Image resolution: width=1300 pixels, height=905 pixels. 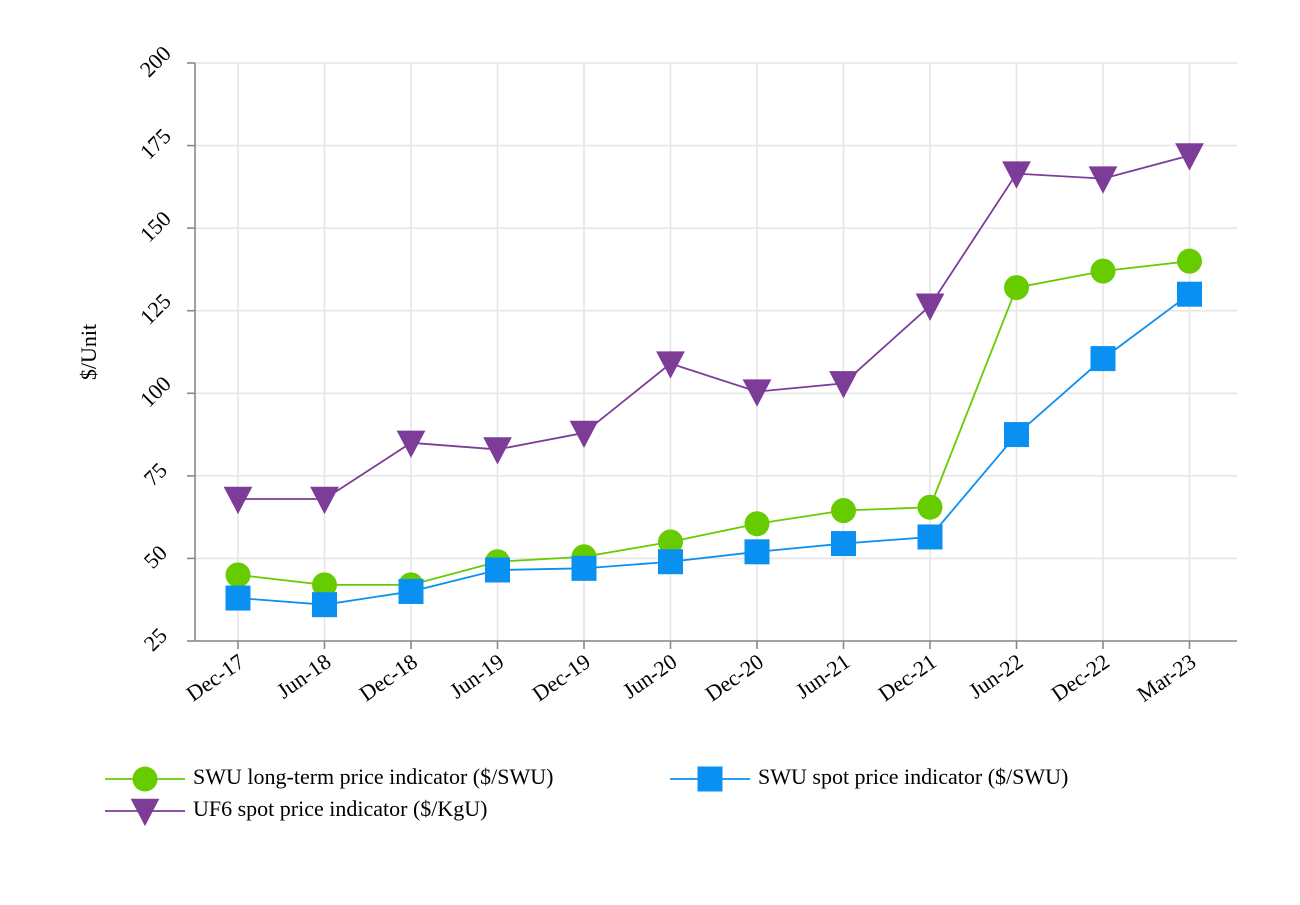 What do you see at coordinates (476, 676) in the screenshot?
I see `x-tick-label: Jun-19` at bounding box center [476, 676].